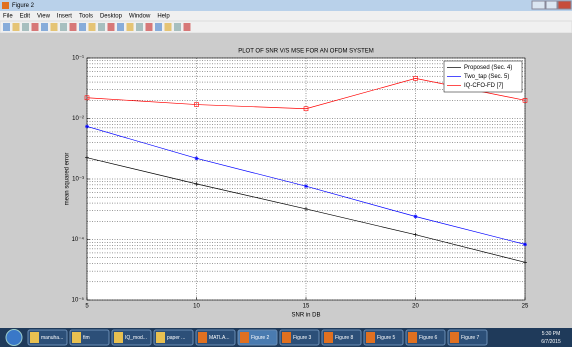 The height and width of the screenshot is (352, 572). Describe the element at coordinates (386, 338) in the screenshot. I see `taskbar-label: Figure 5` at that location.